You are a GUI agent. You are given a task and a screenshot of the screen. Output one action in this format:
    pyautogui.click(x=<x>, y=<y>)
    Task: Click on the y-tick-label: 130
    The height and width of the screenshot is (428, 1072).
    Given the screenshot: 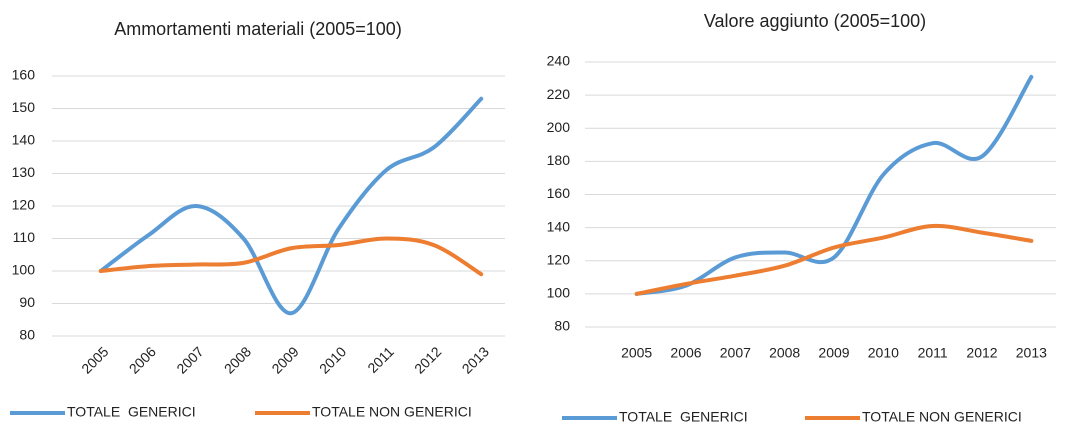 What is the action you would take?
    pyautogui.click(x=24, y=172)
    